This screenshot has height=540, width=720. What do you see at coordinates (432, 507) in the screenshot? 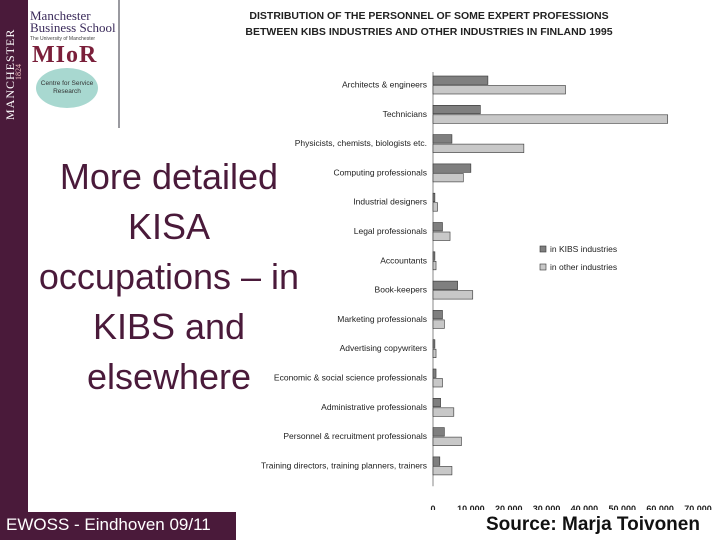
I see `x-tick-label: 0` at bounding box center [432, 507].